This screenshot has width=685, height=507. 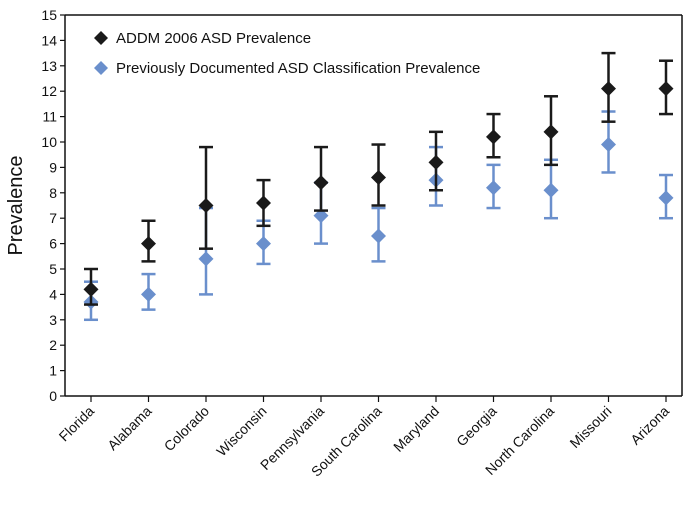 I want to click on x-tick-label: Alabama, so click(x=129, y=428).